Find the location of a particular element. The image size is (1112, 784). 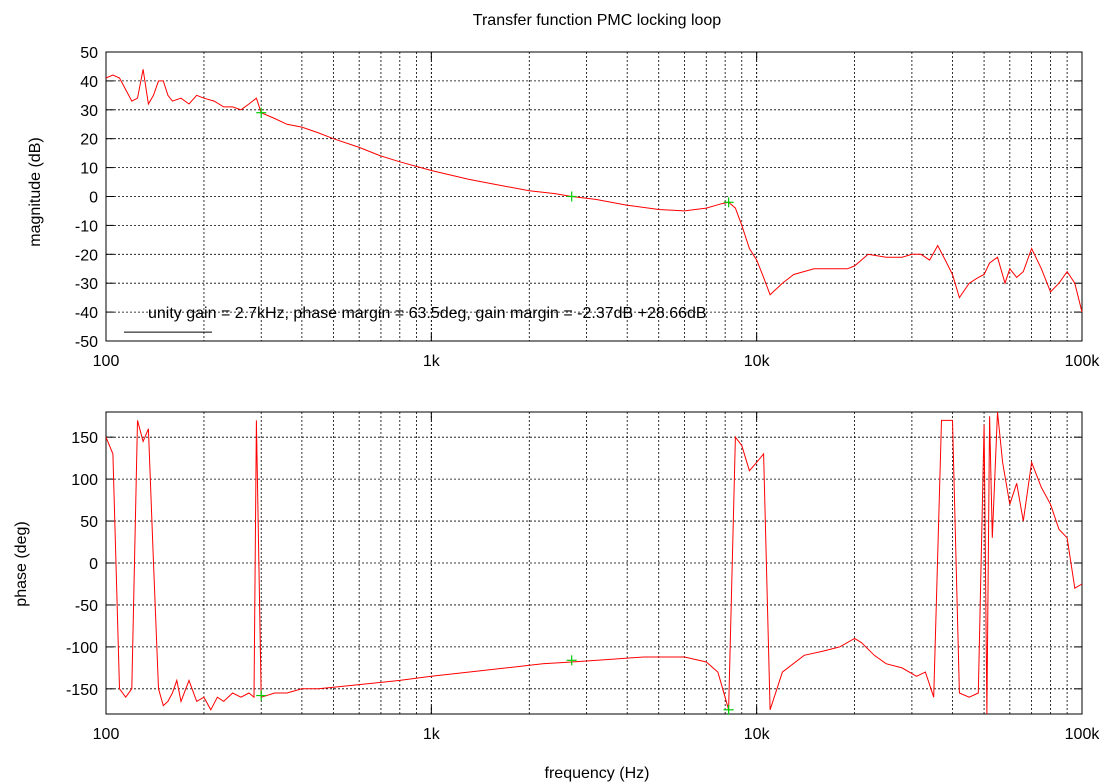

magnitude-x-tick-label: 100 is located at coordinates (106, 361).